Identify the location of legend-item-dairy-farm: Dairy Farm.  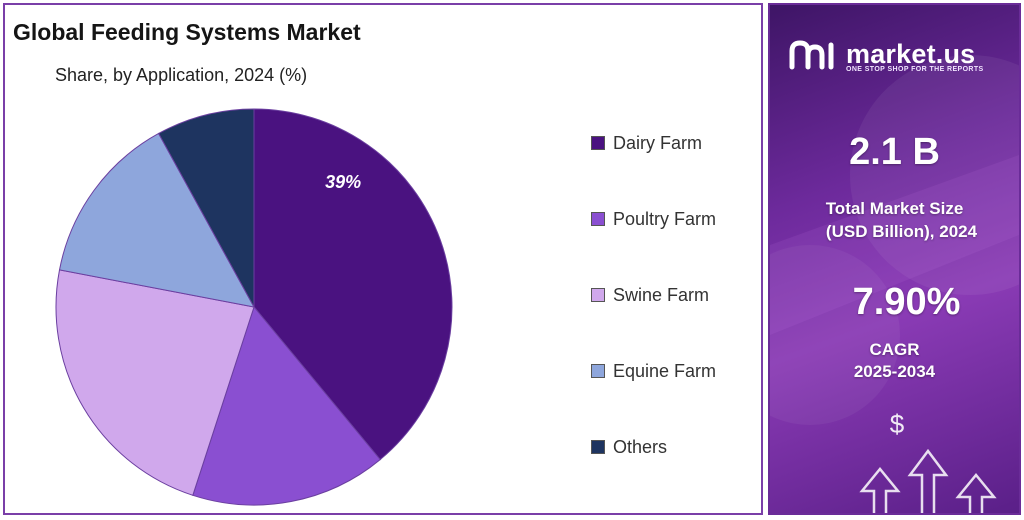
(646, 143).